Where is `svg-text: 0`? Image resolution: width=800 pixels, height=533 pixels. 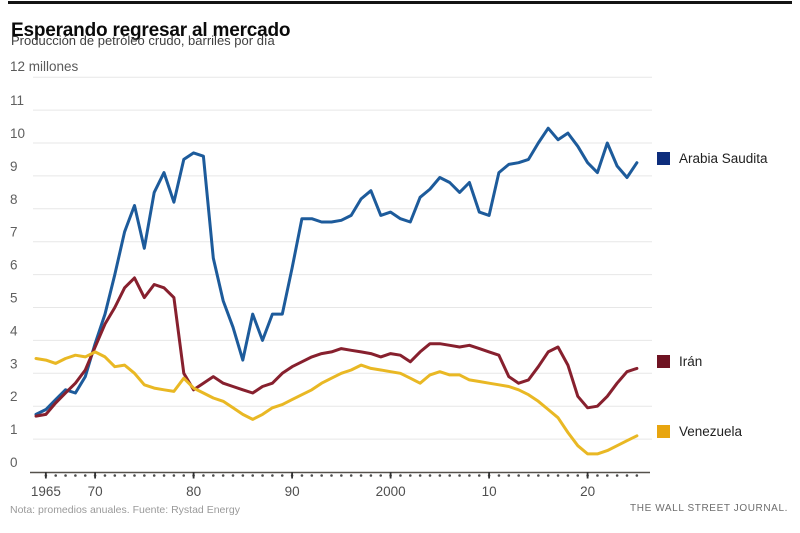 svg-text: 0 is located at coordinates (14, 462).